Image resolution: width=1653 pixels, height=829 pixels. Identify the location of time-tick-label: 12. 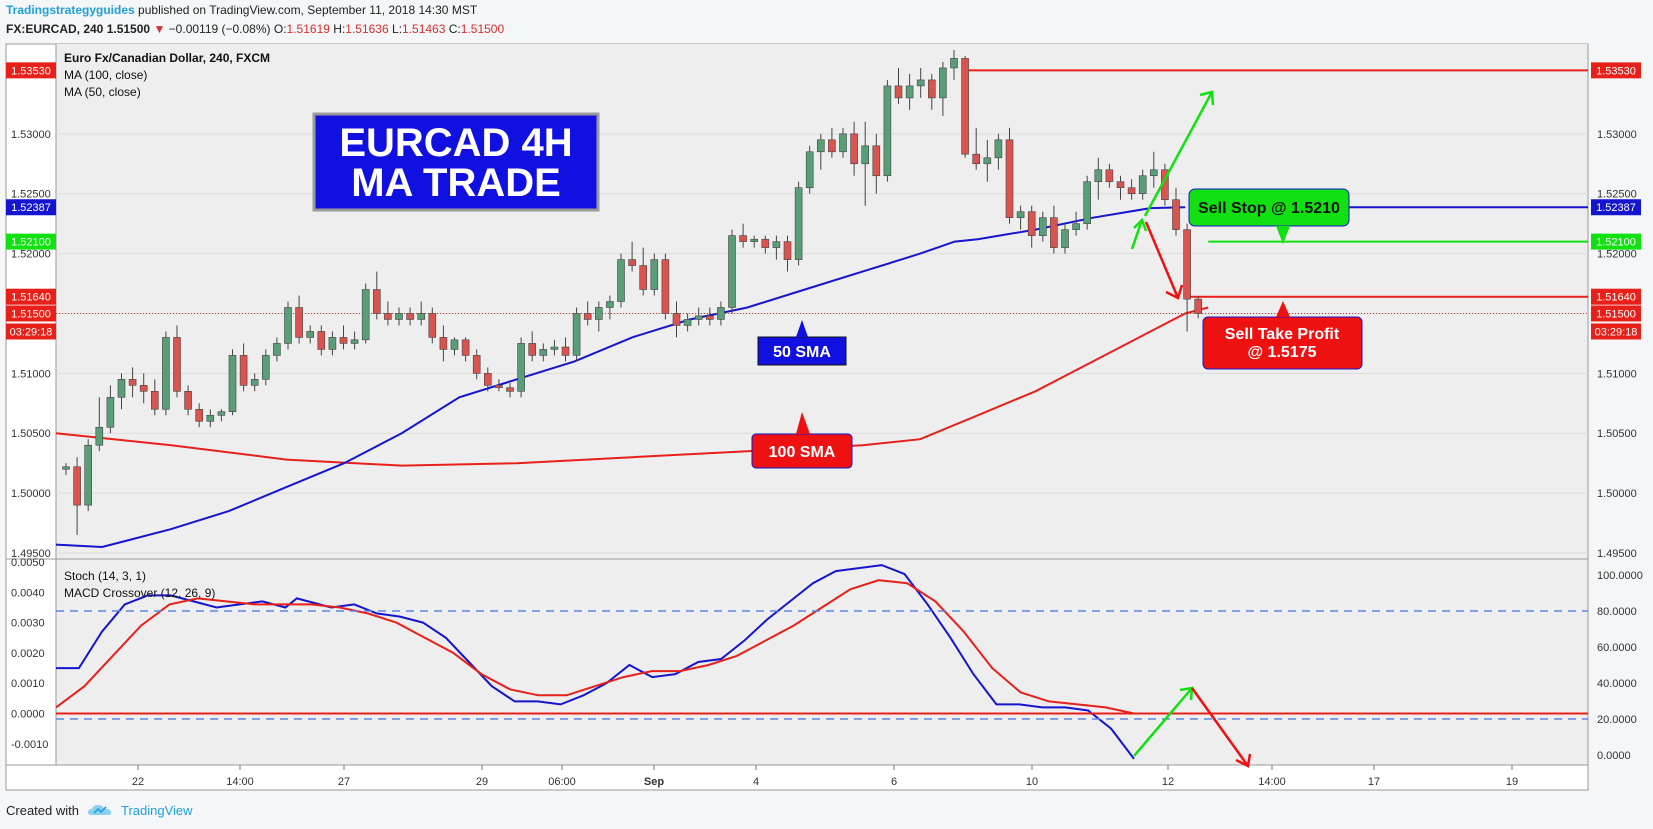
(1168, 782).